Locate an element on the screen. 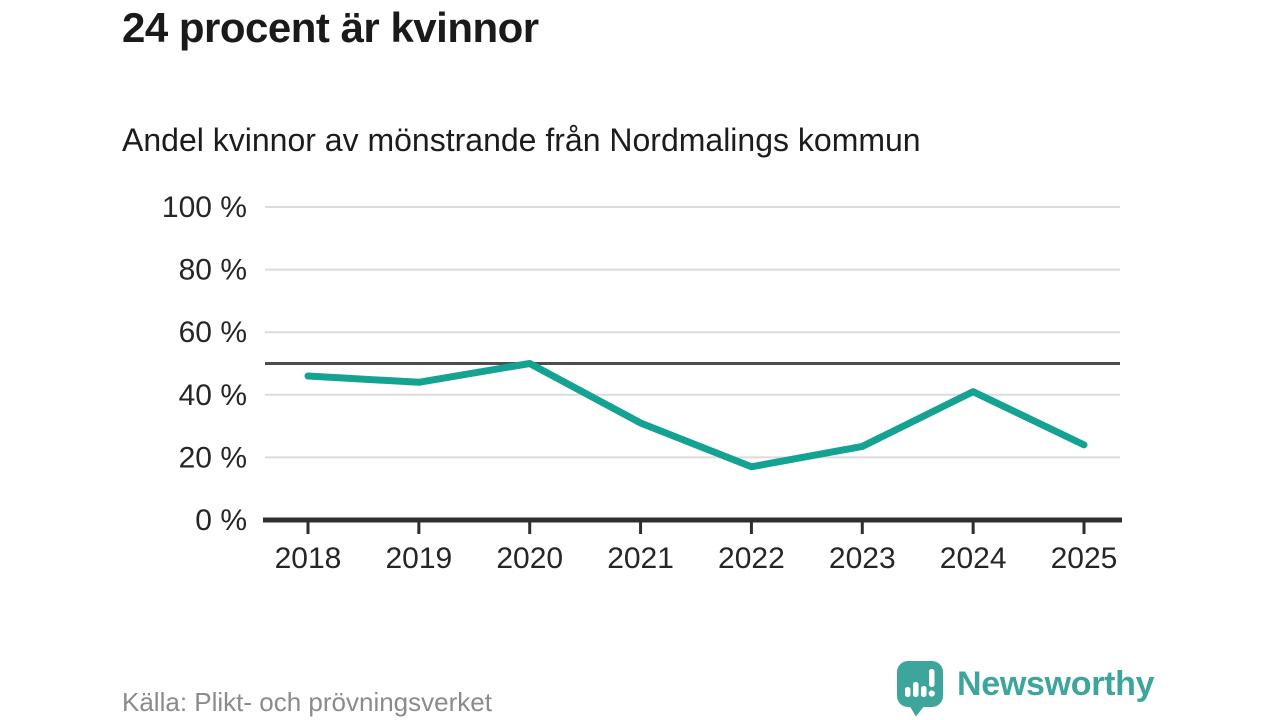 The width and height of the screenshot is (1280, 720). x-tick-label-2020: 2020 is located at coordinates (529, 558).